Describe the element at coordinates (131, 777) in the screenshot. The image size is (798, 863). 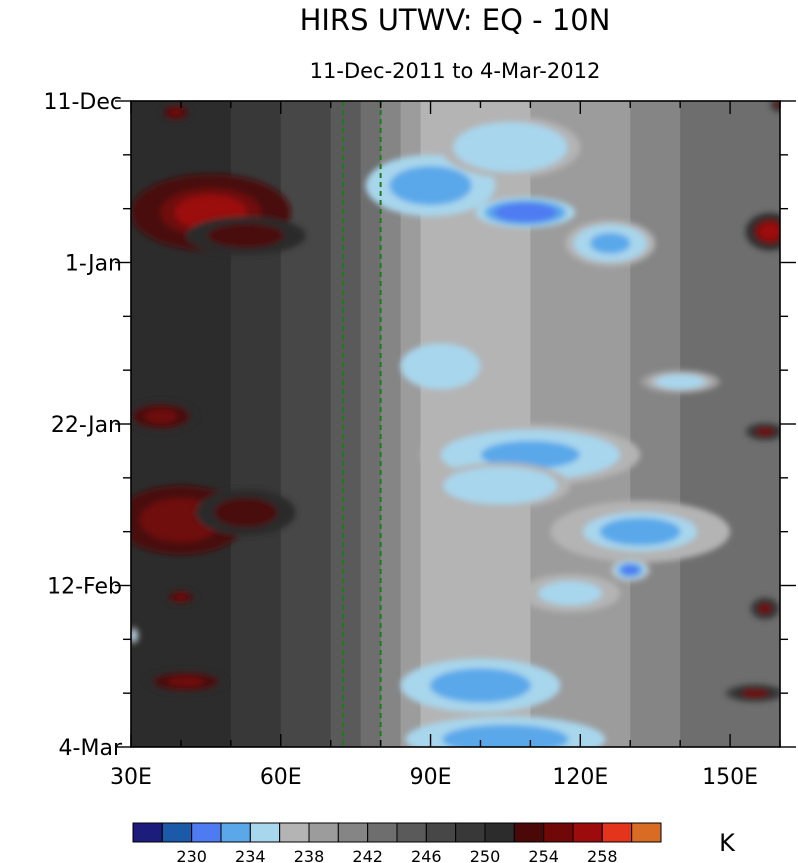
I see `x-tick-label: 30E` at that location.